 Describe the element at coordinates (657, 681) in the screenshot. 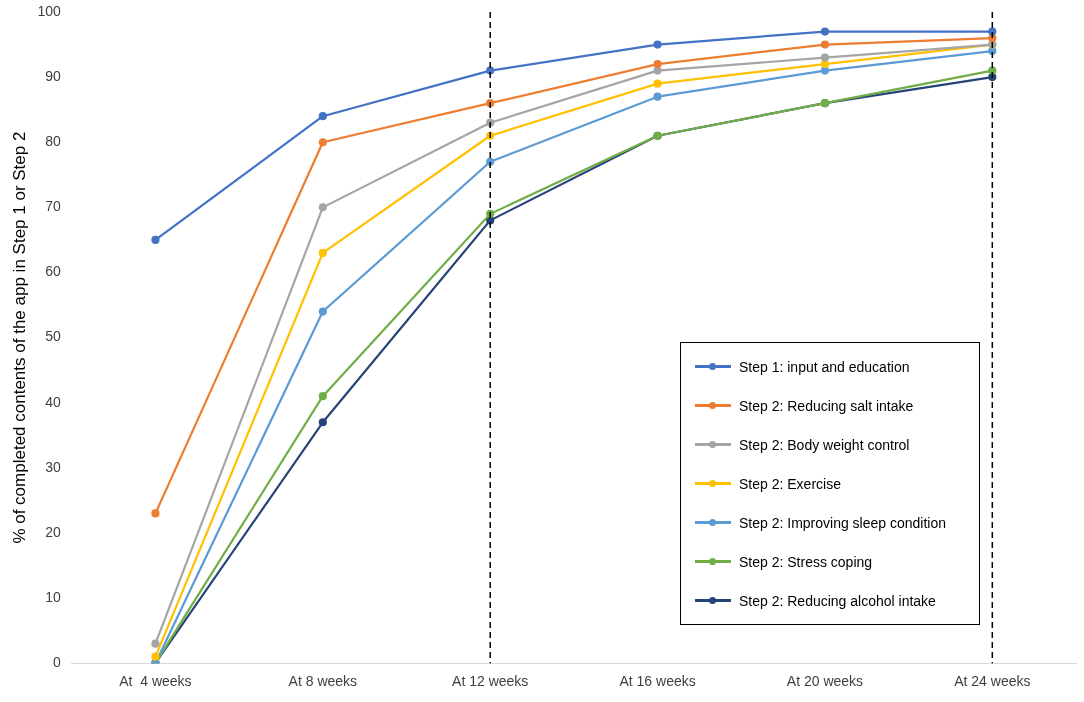

I see `x-tick-label: At 16 weeks` at that location.